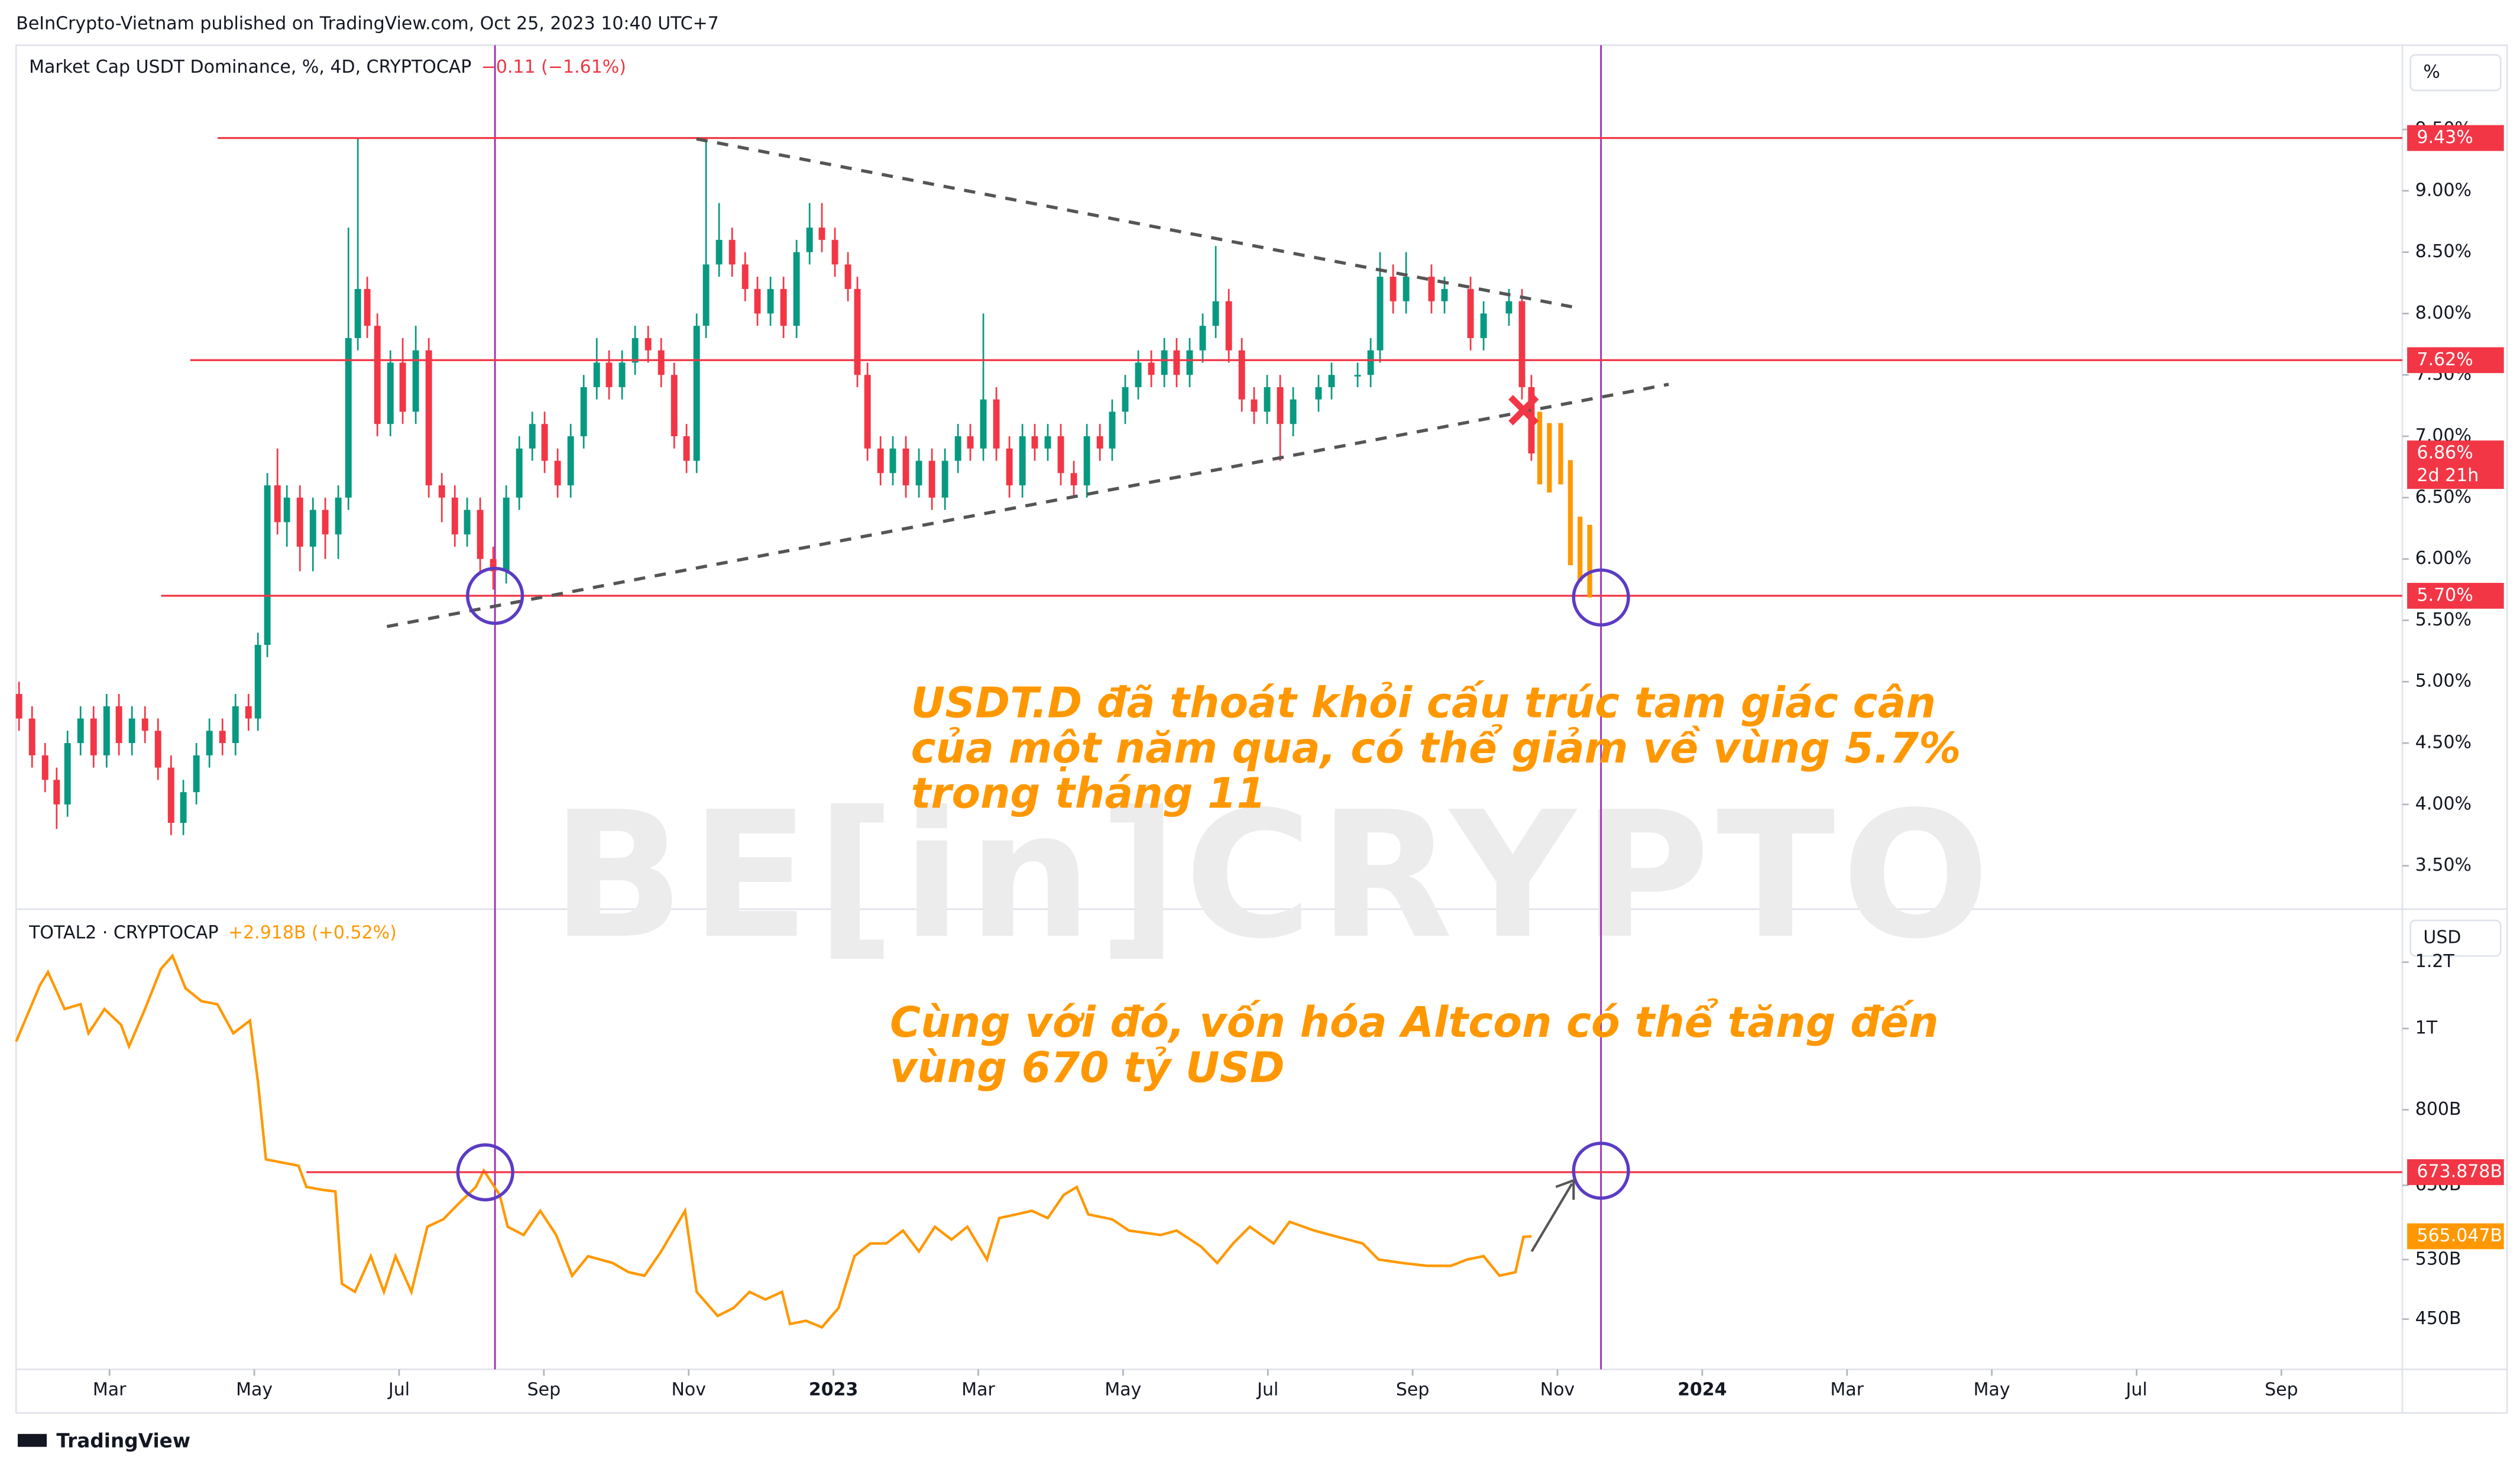 The height and width of the screenshot is (1463, 2520). What do you see at coordinates (1134, 223) in the screenshot?
I see `trend-line` at bounding box center [1134, 223].